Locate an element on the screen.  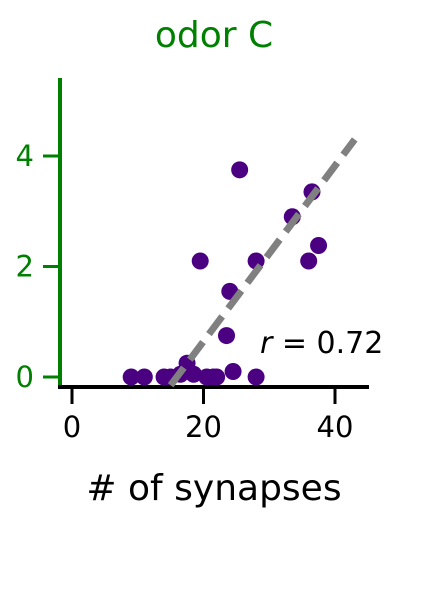
y-tick-label: 2 is located at coordinates (25, 267).